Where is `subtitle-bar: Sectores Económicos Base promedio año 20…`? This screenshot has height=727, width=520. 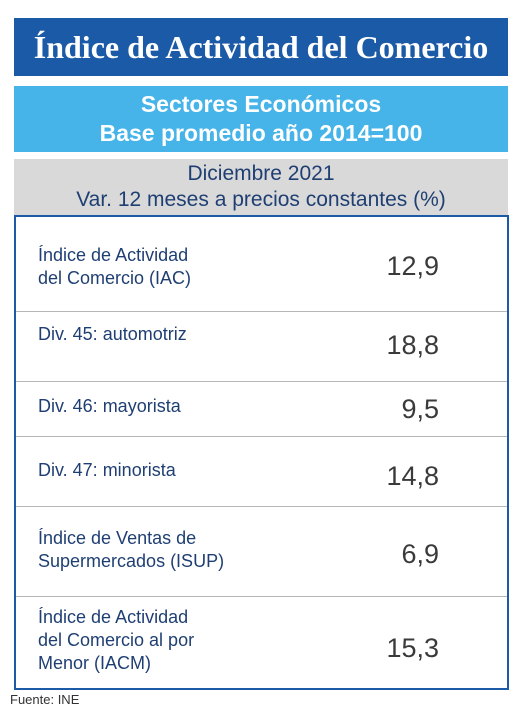 subtitle-bar: Sectores Económicos Base promedio año 20… is located at coordinates (261, 119).